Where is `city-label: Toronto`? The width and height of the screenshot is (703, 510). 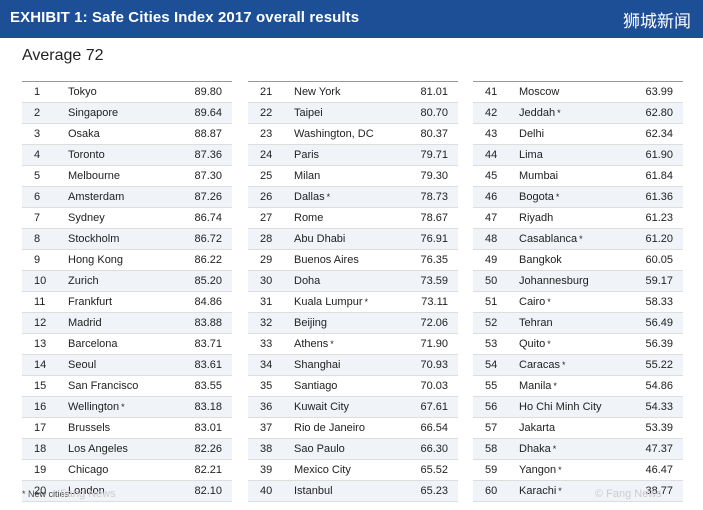 city-label: Toronto is located at coordinates (86, 155).